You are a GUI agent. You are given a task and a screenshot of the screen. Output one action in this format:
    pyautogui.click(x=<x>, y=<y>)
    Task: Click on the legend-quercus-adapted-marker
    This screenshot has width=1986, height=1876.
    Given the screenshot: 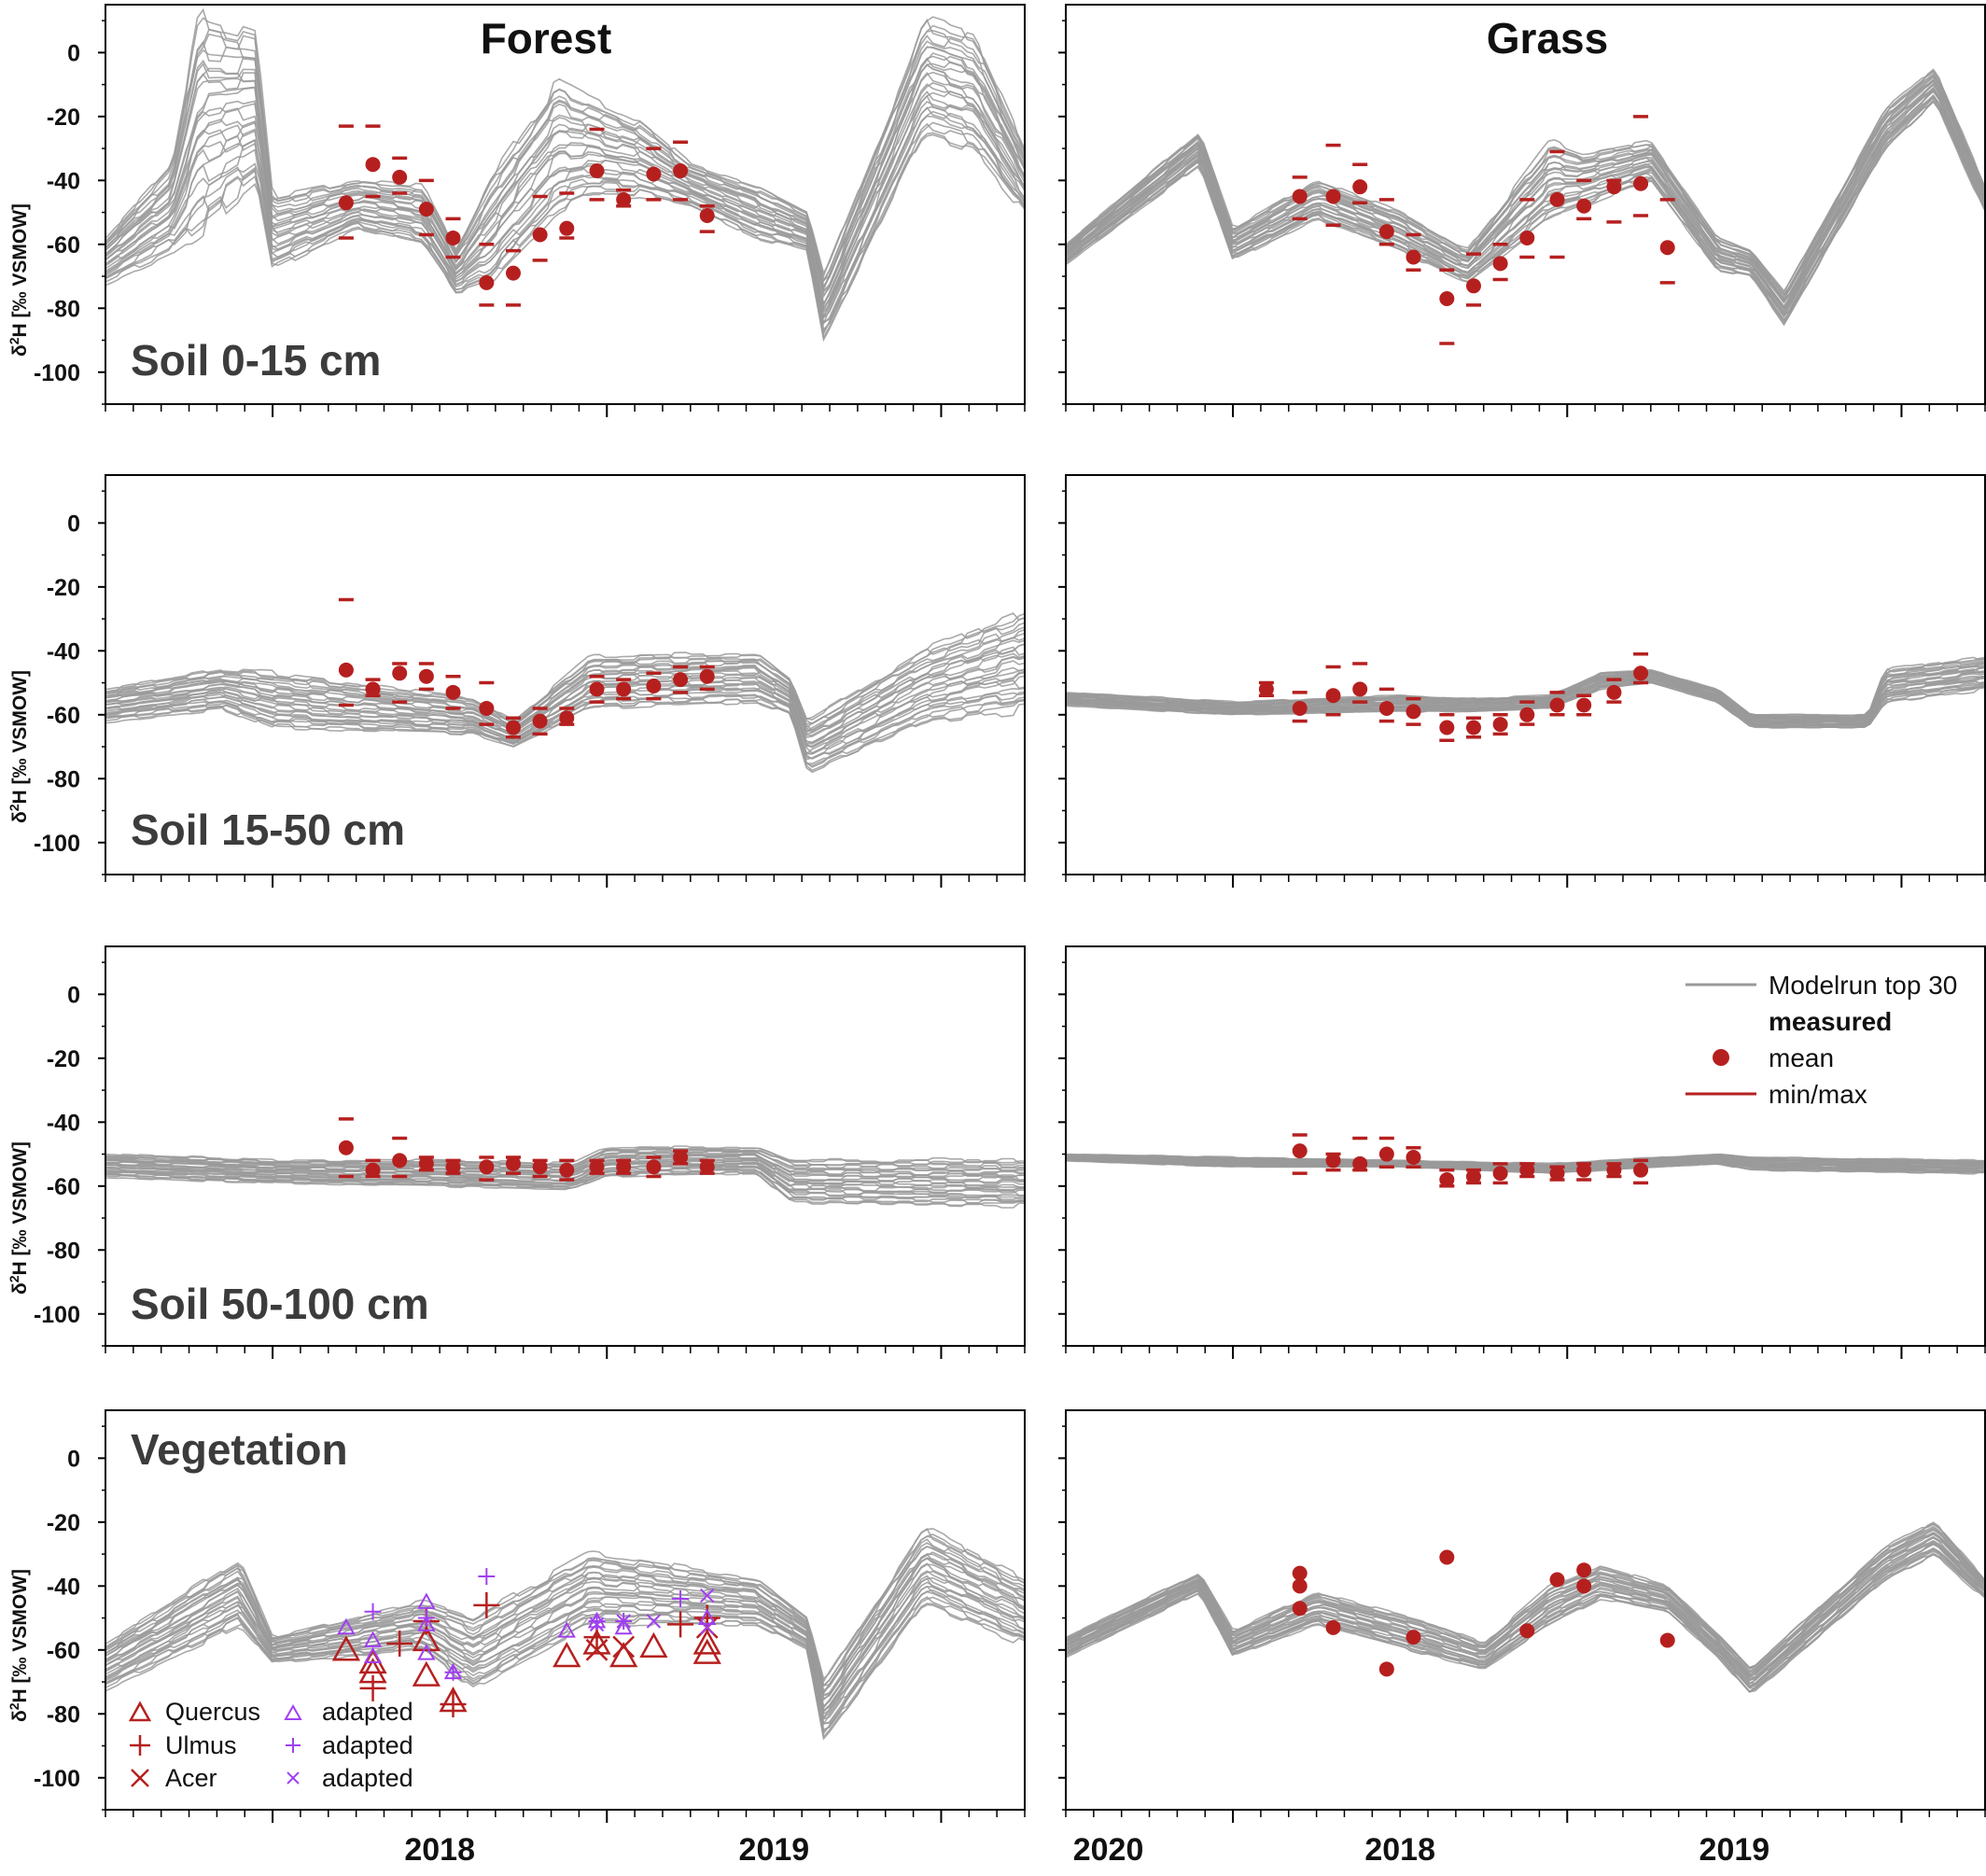 What is the action you would take?
    pyautogui.click(x=293, y=1711)
    